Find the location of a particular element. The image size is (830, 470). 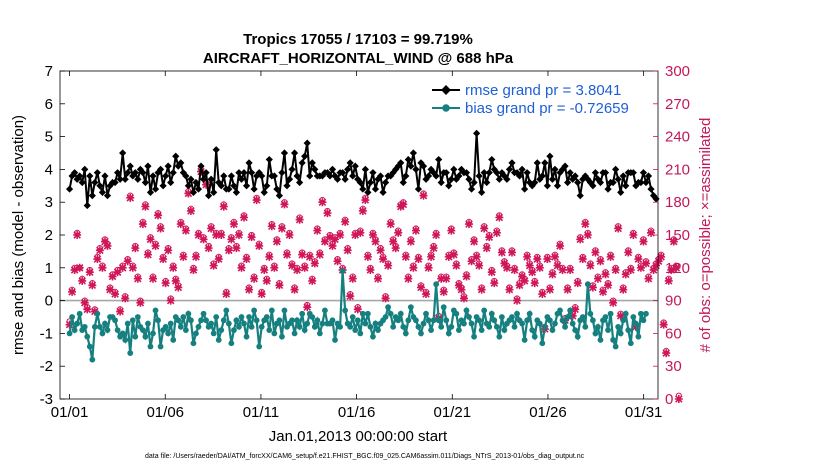

legend-bias-label: bias grand pr = -0.72659 is located at coordinates (547, 108).